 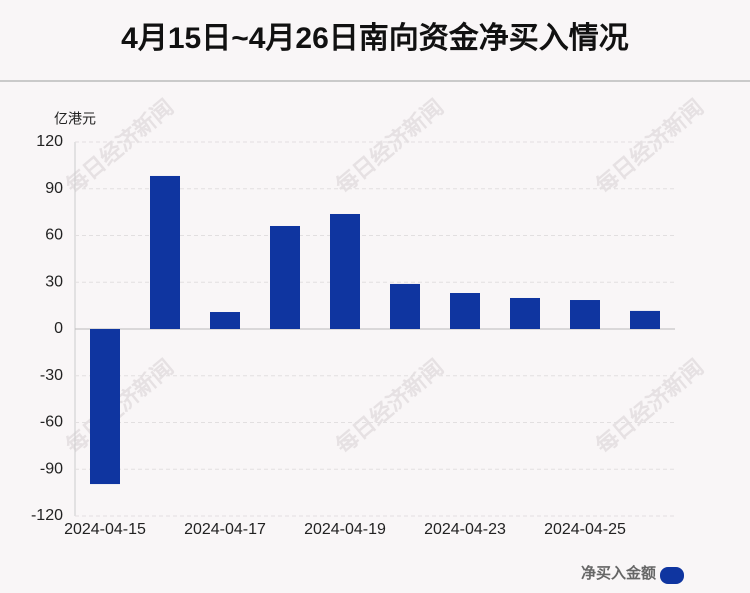 What do you see at coordinates (51, 468) in the screenshot?
I see `y-tick-label: -90` at bounding box center [51, 468].